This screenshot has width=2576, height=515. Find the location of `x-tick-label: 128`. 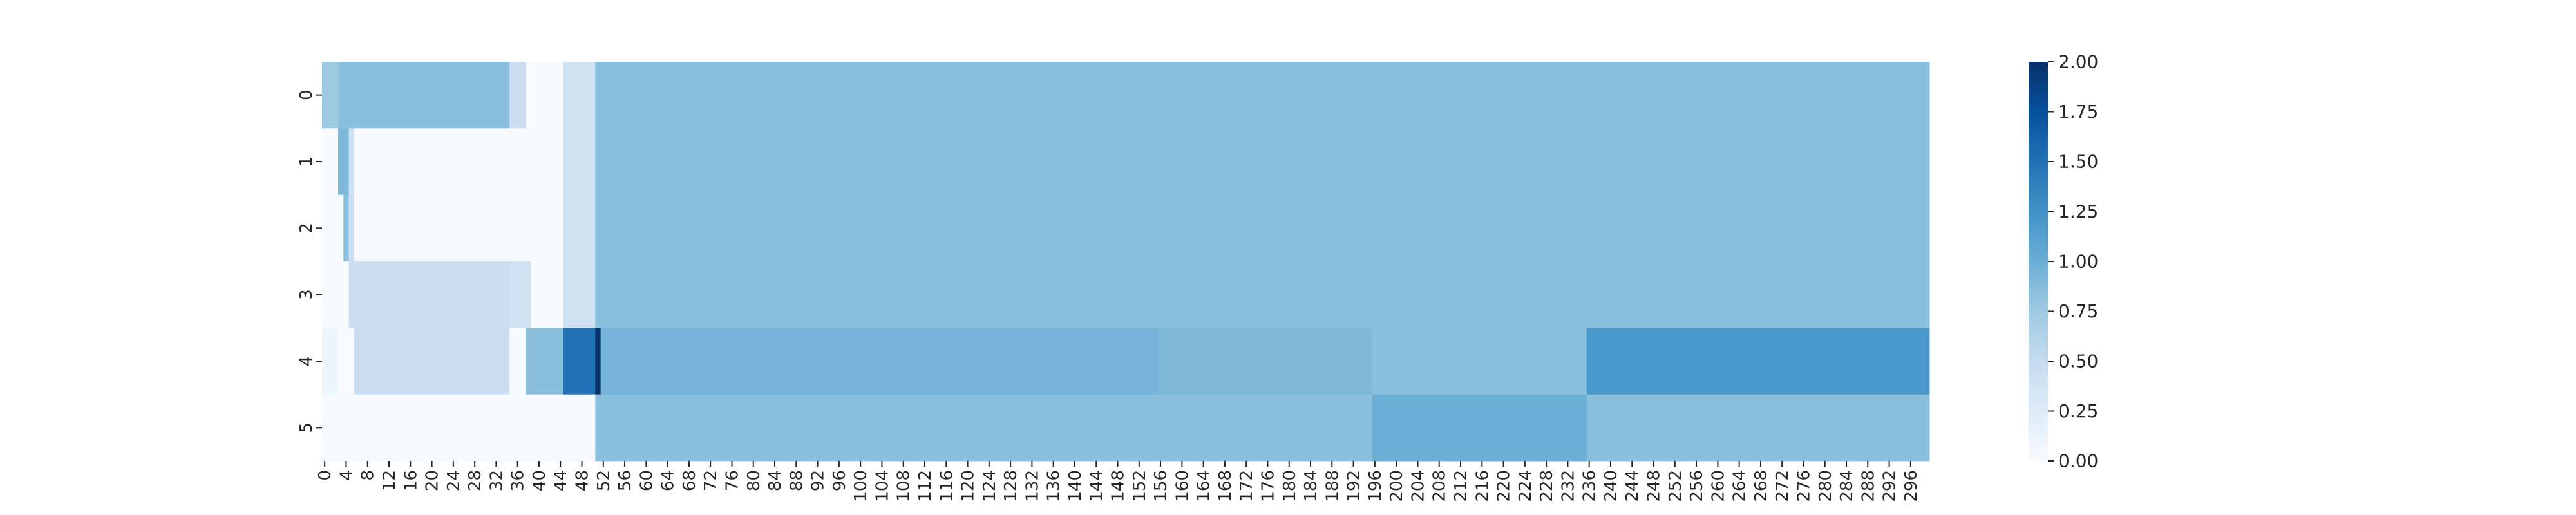

x-tick-label: 128 is located at coordinates (1011, 486).